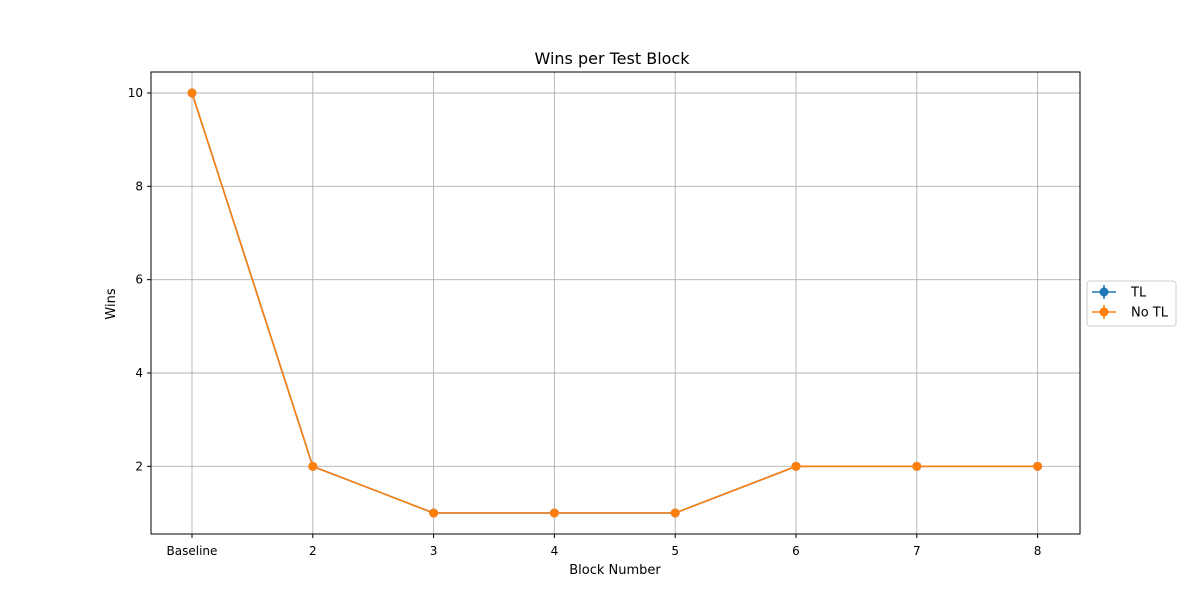  I want to click on y-tick-label: 8, so click(139, 186).